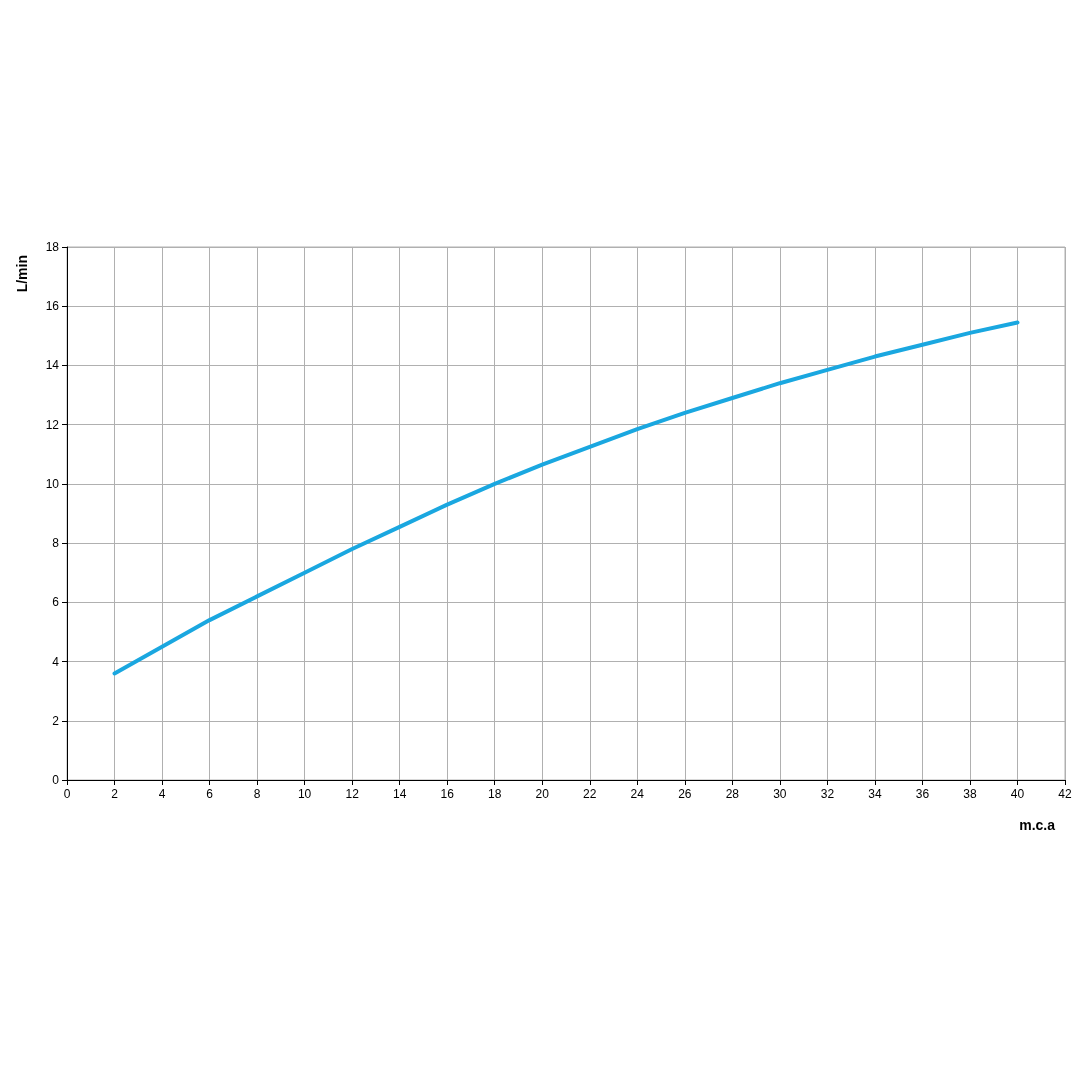  I want to click on x-tick-label: 36, so click(922, 794).